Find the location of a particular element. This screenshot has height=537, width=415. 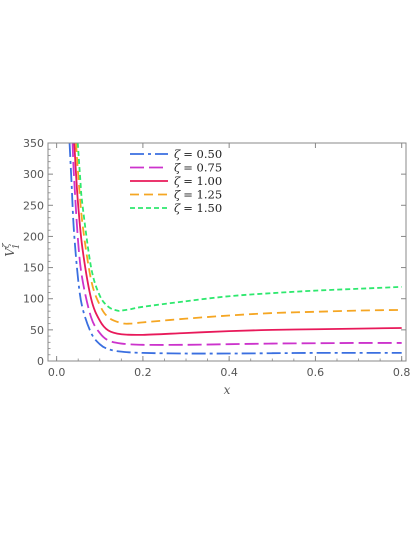

y-axis-label-base: V is located at coordinates (10, 252).